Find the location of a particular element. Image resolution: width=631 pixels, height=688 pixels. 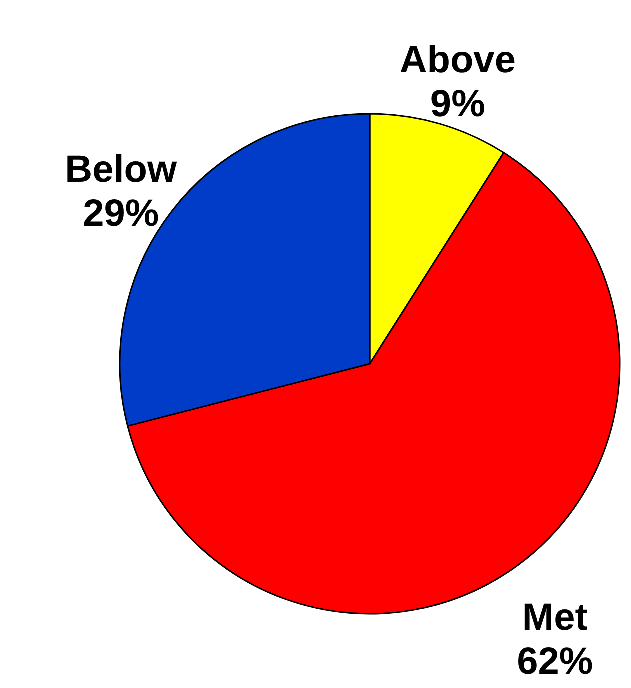

data-label: 29% is located at coordinates (121, 213).